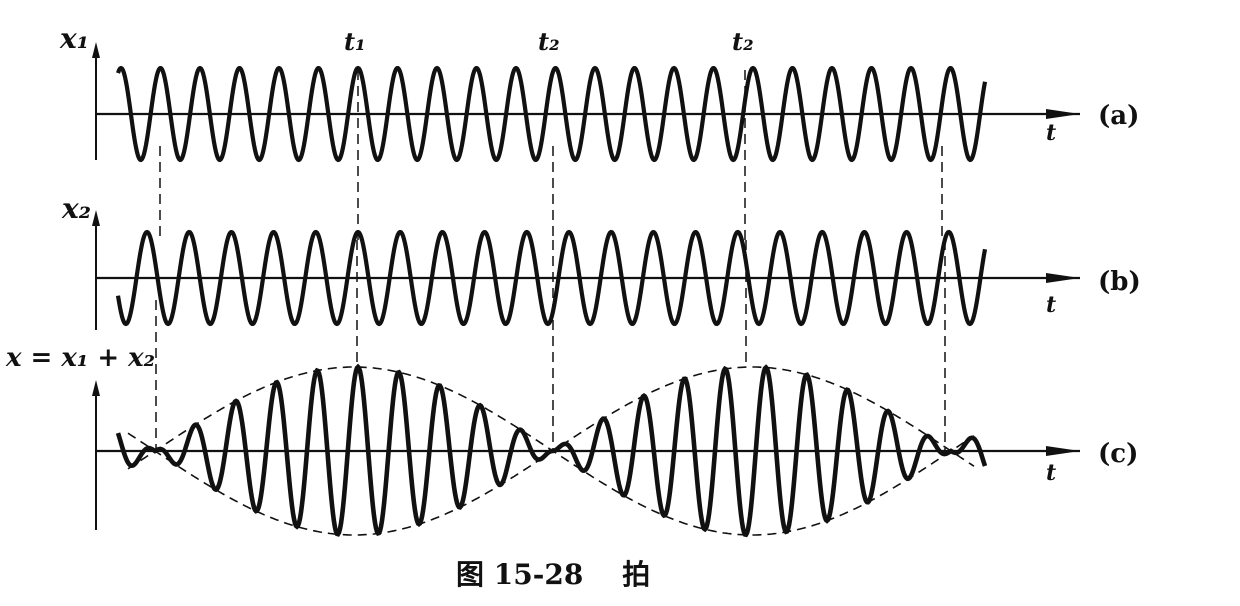 Image resolution: width=1240 pixels, height=606 pixels. What do you see at coordinates (96, 388) in the screenshot?
I see `panel-c-value-arrow` at bounding box center [96, 388].